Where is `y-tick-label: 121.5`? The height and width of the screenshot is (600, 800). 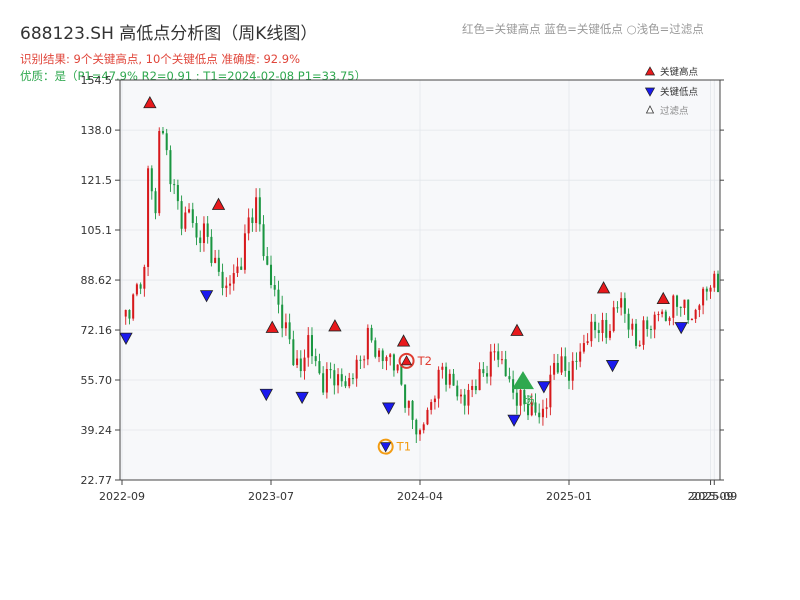
y-tick-label: 121.5 is located at coordinates (97, 180).